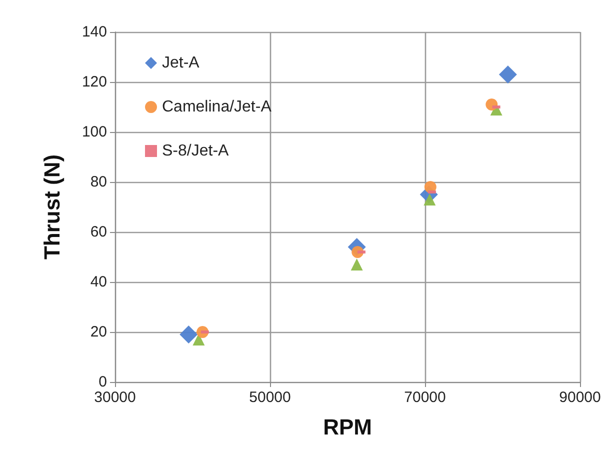 This screenshot has width=613, height=465. Describe the element at coordinates (98, 182) in the screenshot. I see `y-tick-label: 80` at that location.